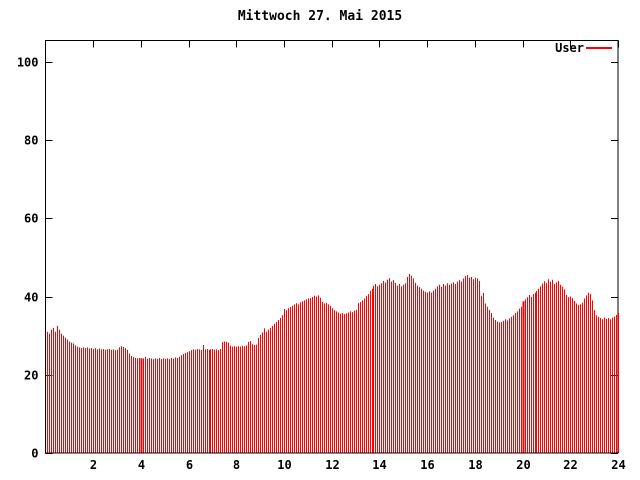 The image size is (640, 480). I want to click on x-tick-label: 18, so click(475, 465).